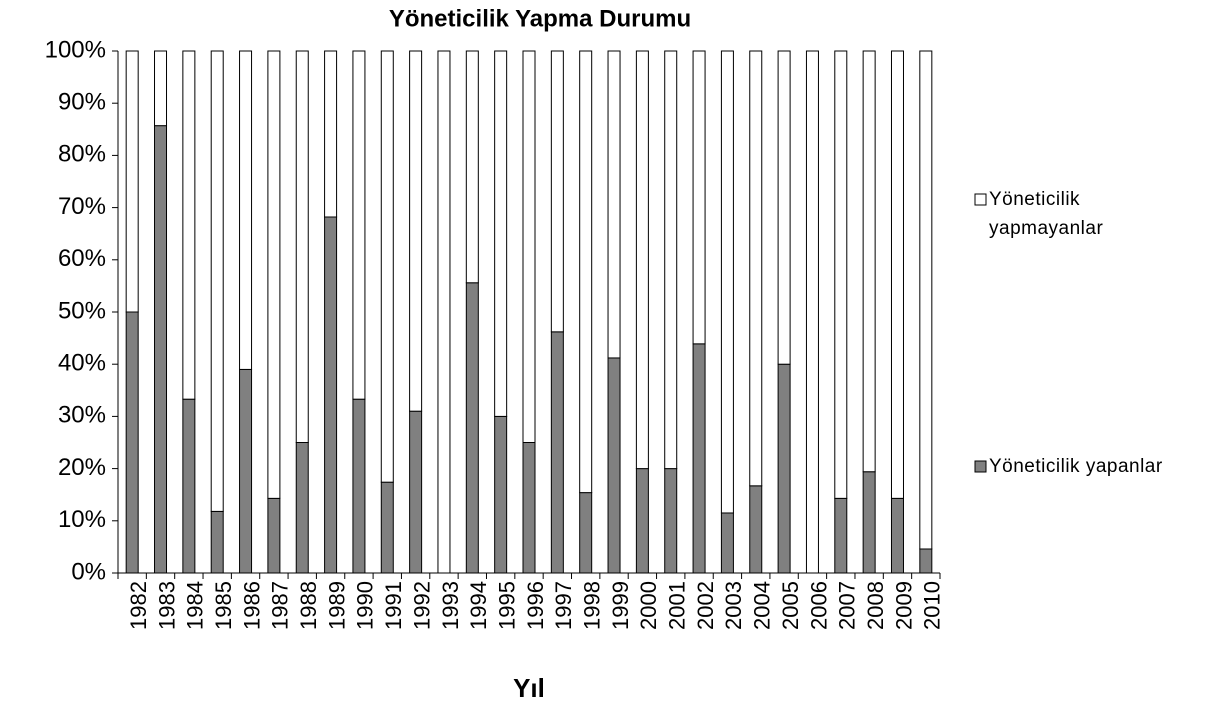  Describe the element at coordinates (592, 605) in the screenshot. I see `x-tick-label: 1998` at that location.